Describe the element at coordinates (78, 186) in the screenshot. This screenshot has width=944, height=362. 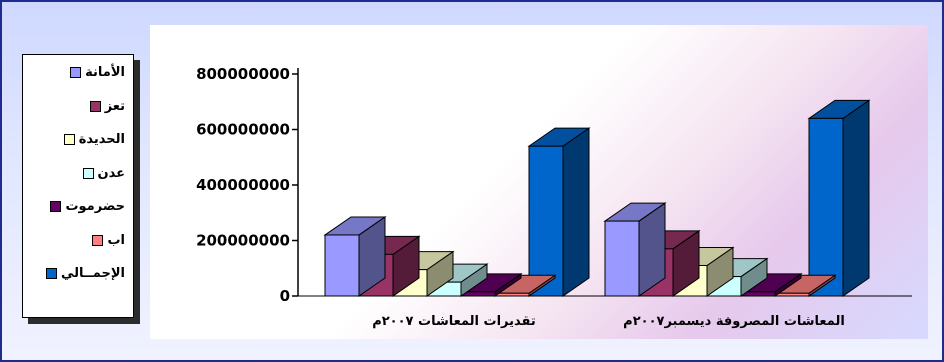
I see `legend: الأمانة تعز الحديدة عدن حضرموت اب الإجمــالي` at that location.